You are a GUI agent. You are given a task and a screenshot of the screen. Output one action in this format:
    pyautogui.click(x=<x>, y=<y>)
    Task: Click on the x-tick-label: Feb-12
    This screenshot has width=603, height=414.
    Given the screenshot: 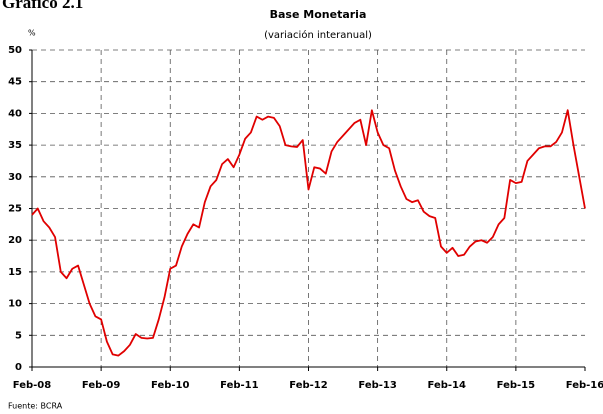 What is the action you would take?
    pyautogui.click(x=308, y=385)
    